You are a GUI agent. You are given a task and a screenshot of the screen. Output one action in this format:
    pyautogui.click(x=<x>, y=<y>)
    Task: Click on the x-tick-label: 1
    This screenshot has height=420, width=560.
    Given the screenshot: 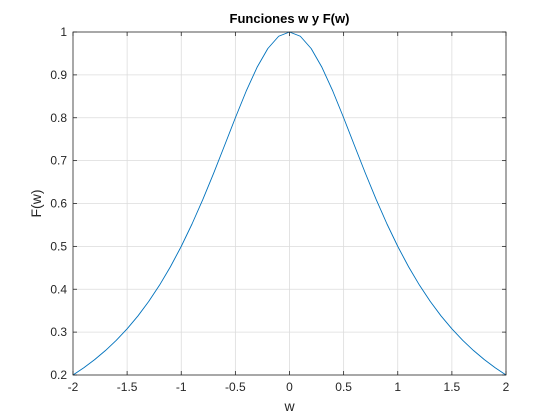 What is the action you would take?
    pyautogui.click(x=397, y=387)
    